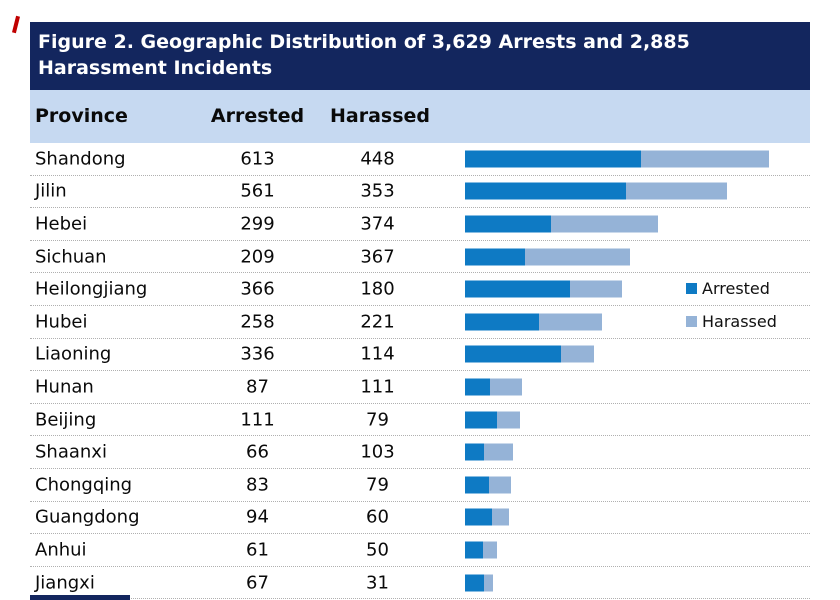 This screenshot has width=840, height=600. What do you see at coordinates (257, 550) in the screenshot?
I see `arrested-value: 61` at bounding box center [257, 550].